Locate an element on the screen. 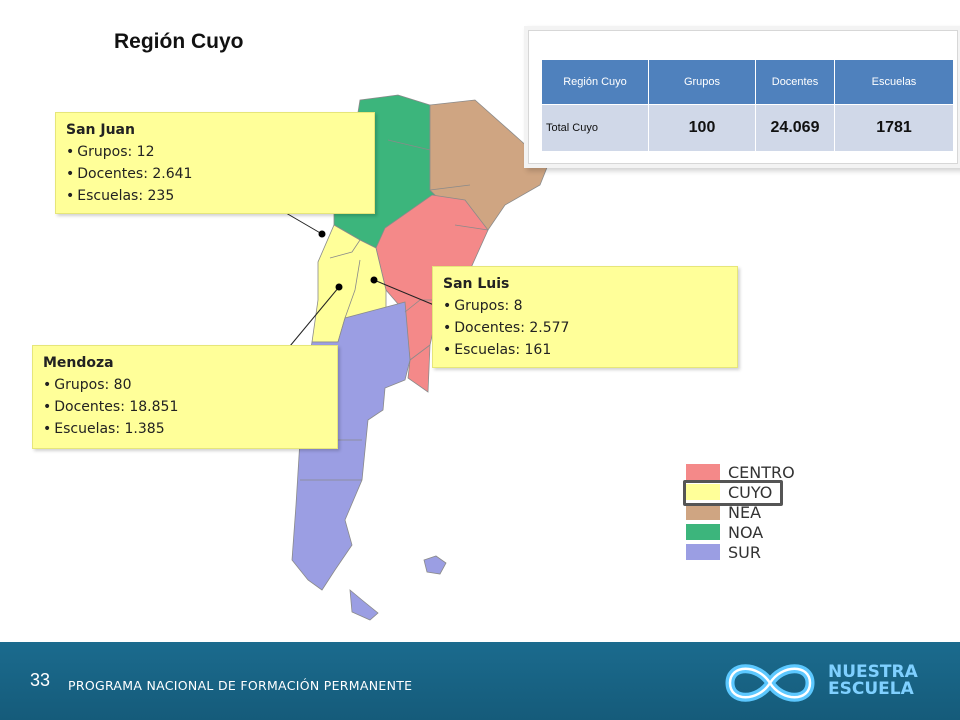 Image resolution: width=960 pixels, height=720 pixels. callout-item: Grupos: 8 is located at coordinates (585, 306).